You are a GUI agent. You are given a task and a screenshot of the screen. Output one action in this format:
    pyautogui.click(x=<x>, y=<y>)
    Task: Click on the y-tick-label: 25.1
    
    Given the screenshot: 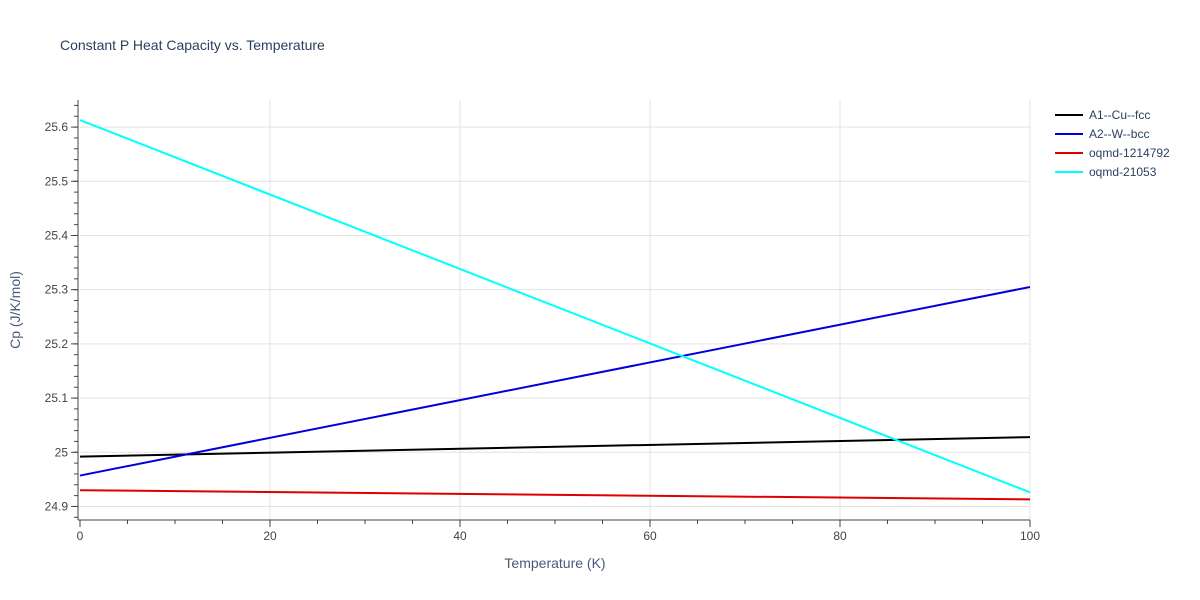 What is the action you would take?
    pyautogui.click(x=57, y=398)
    